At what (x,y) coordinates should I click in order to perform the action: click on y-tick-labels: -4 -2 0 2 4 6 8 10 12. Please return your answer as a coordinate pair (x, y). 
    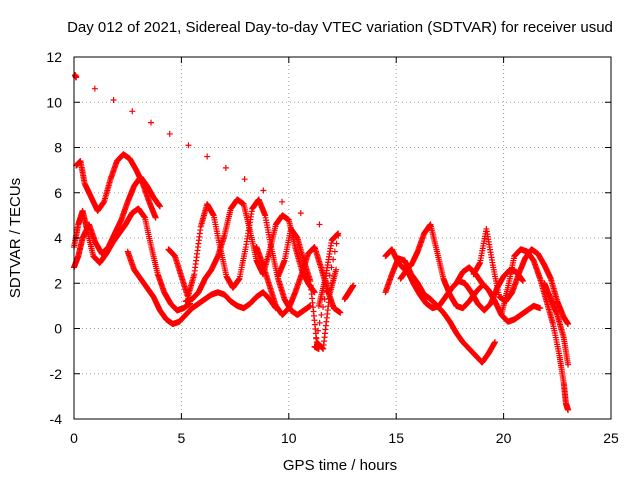
    Looking at the image, I should click on (54, 238).